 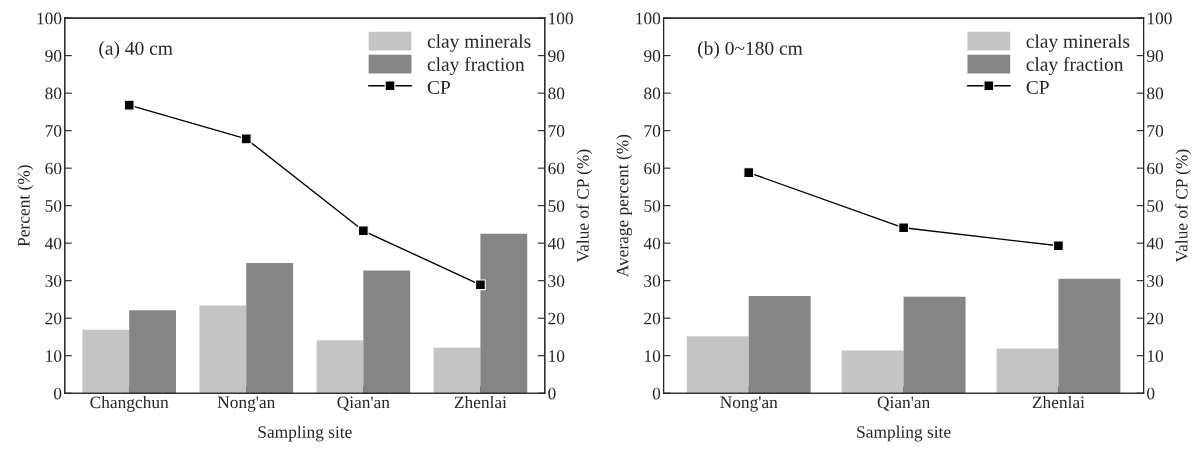 I want to click on annotation: (b) 0~180 cm, so click(x=750, y=50).